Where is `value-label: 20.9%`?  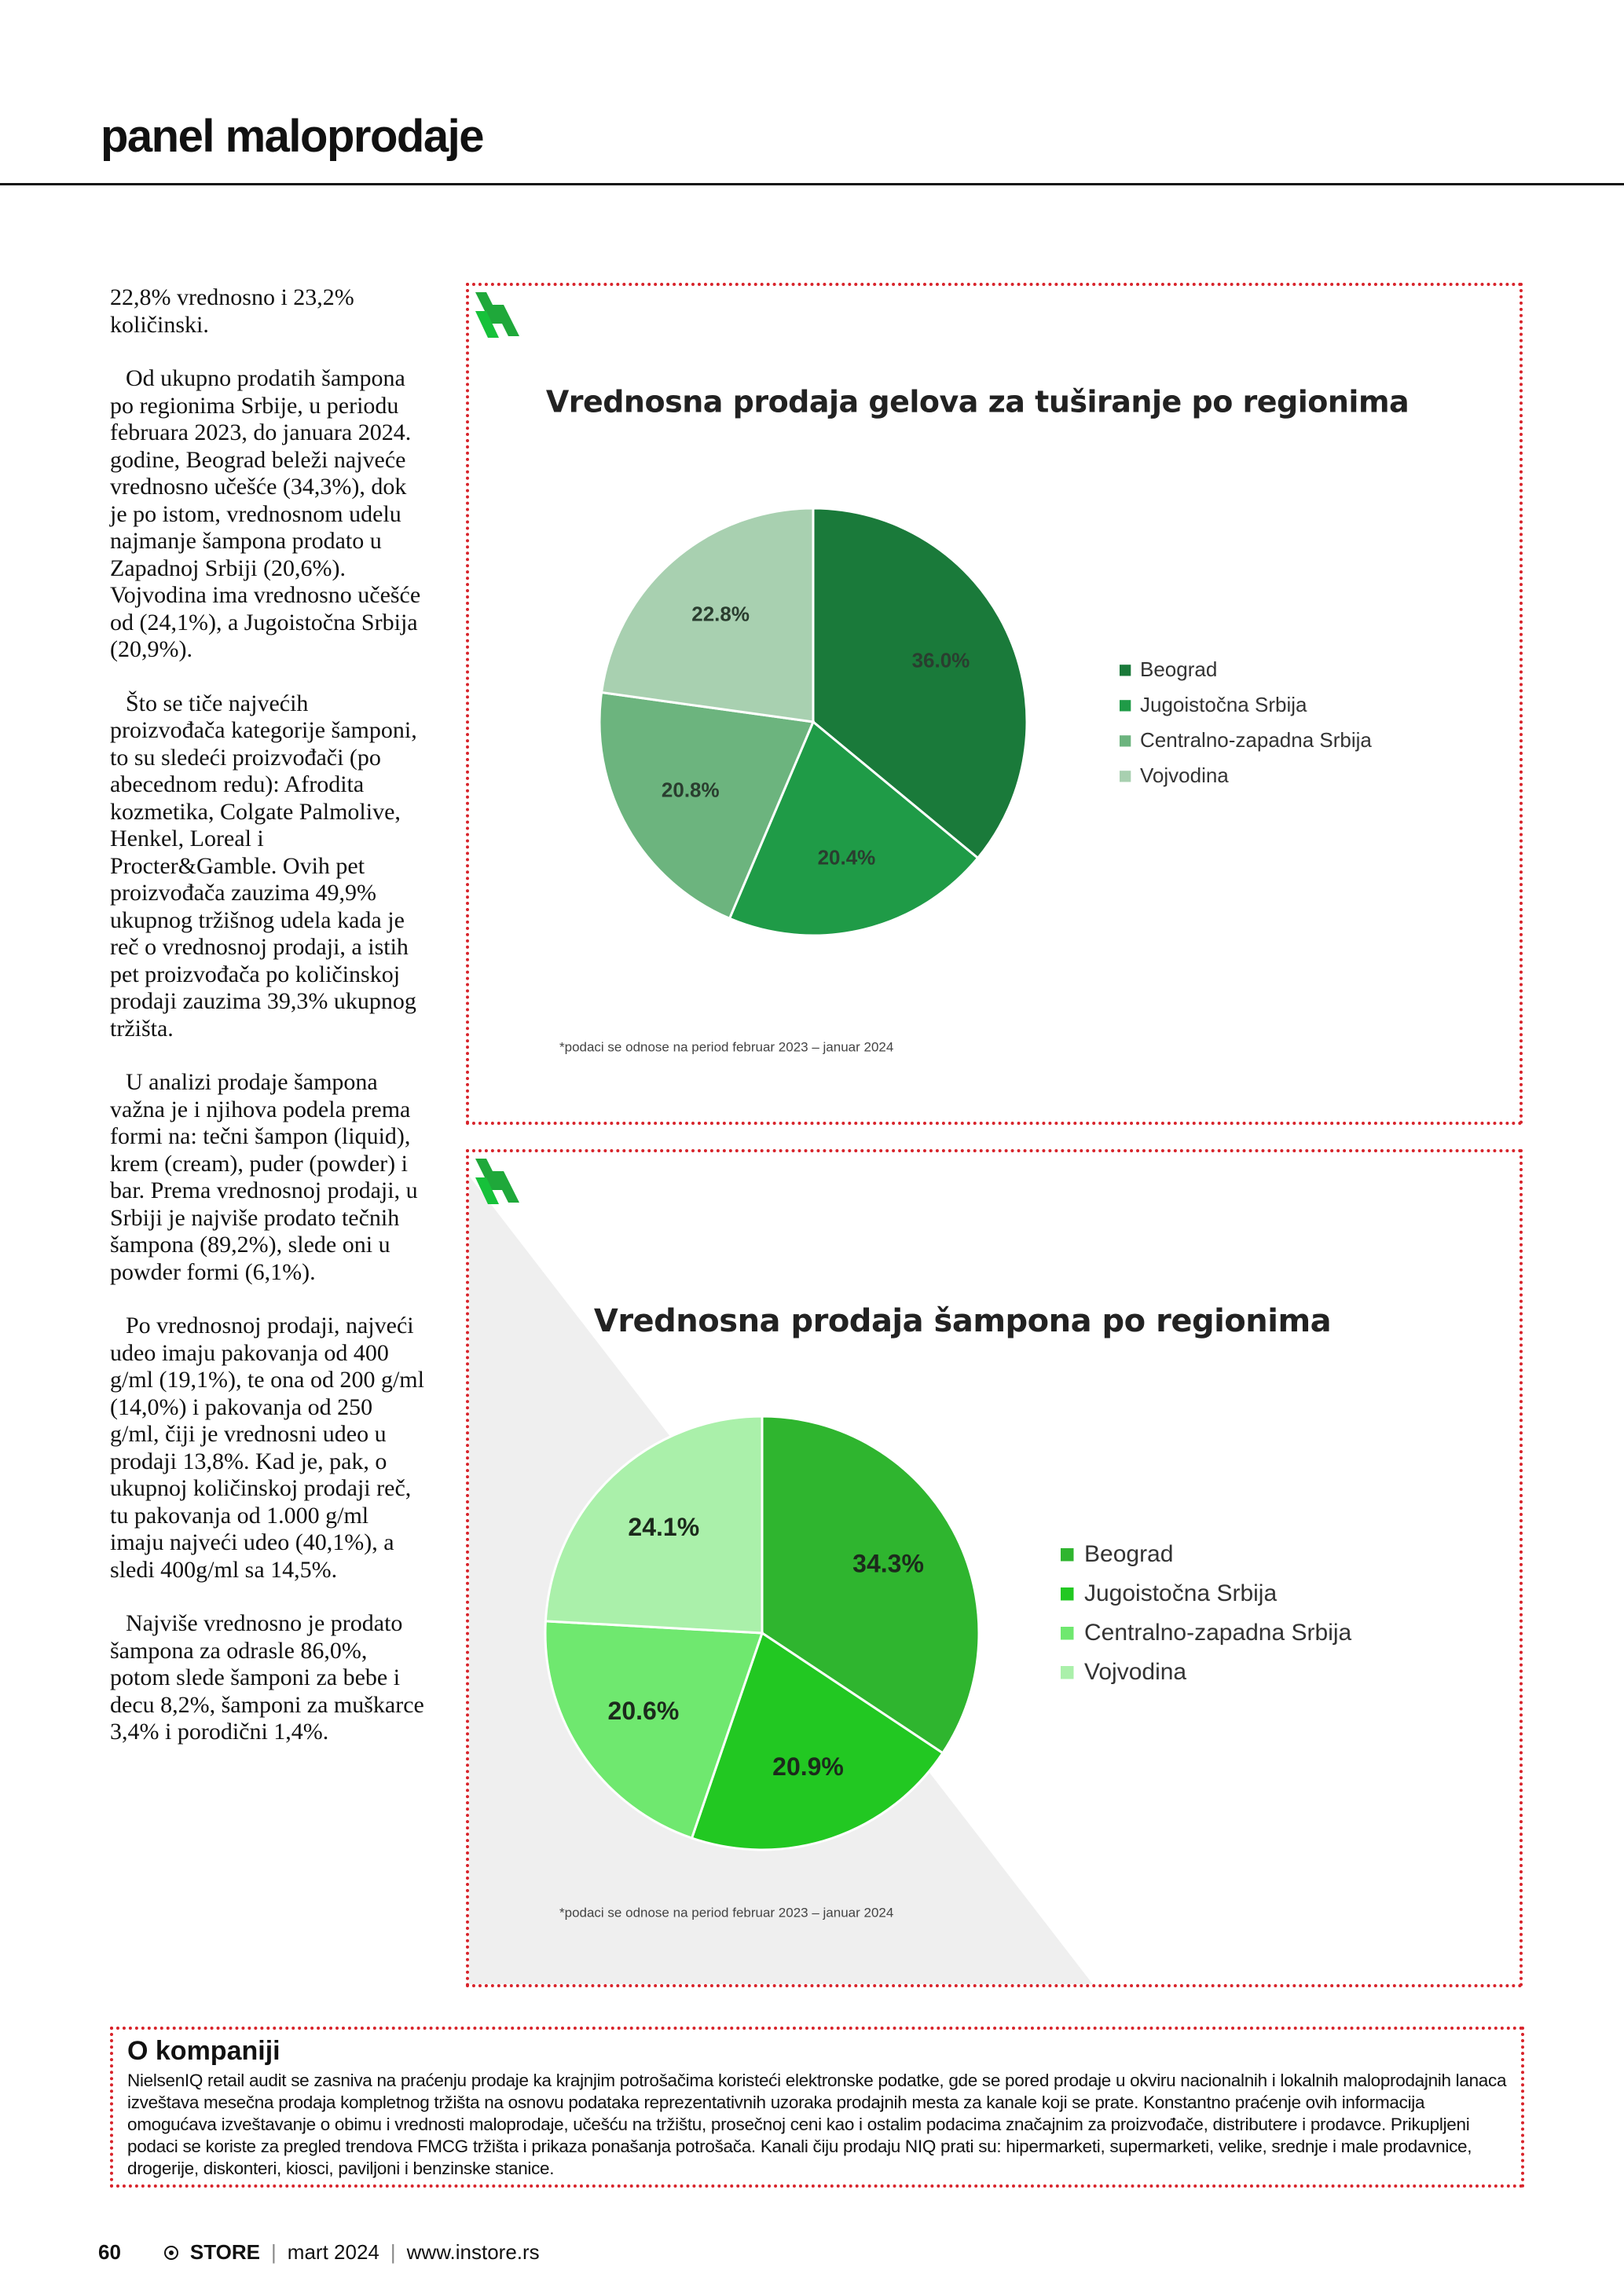 value-label: 20.9% is located at coordinates (808, 1766).